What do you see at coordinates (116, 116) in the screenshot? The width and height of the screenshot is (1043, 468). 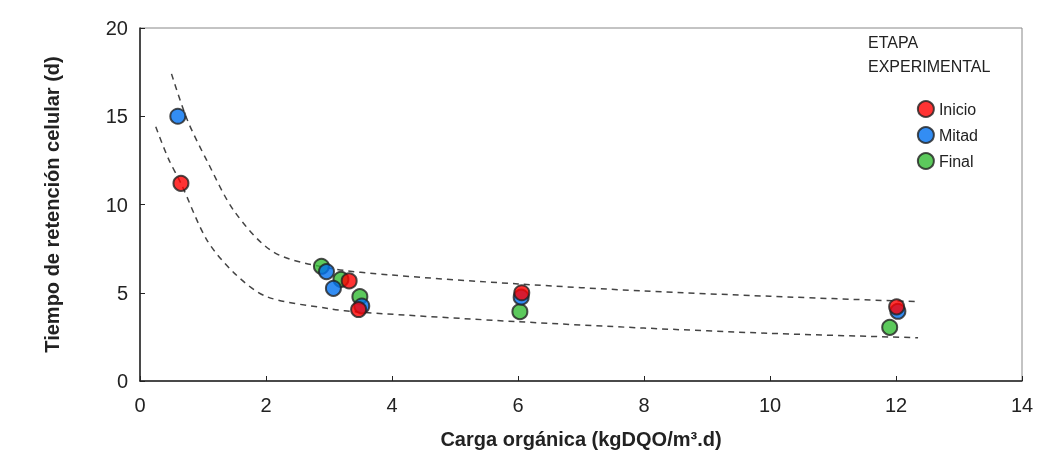 I see `y-tick-label: 15` at bounding box center [116, 116].